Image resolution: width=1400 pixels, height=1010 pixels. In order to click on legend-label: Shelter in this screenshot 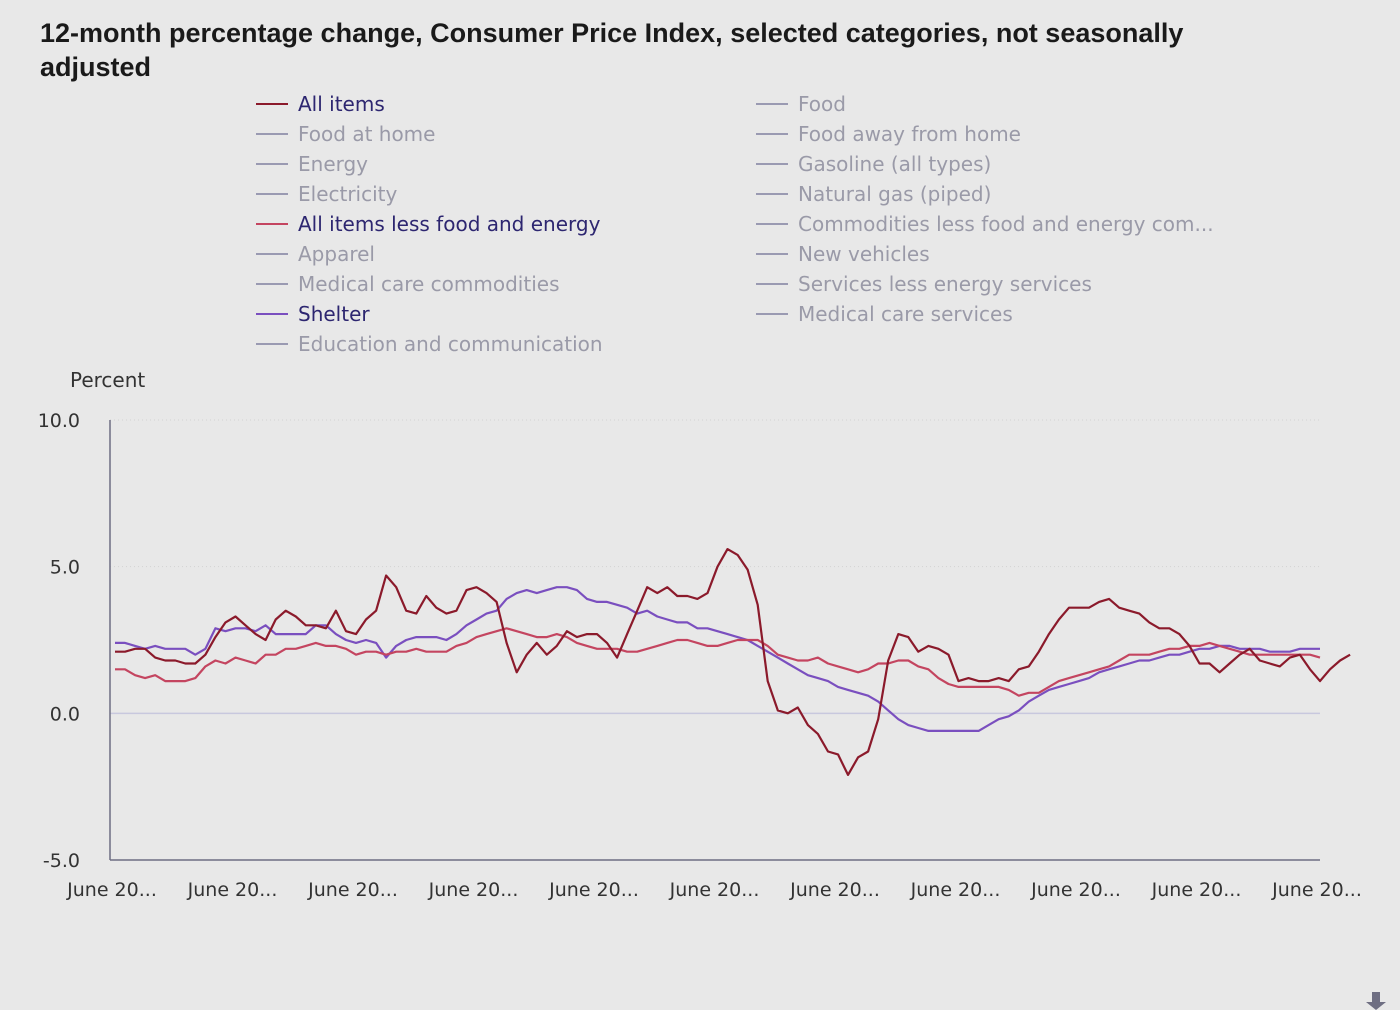, I will do `click(334, 314)`.